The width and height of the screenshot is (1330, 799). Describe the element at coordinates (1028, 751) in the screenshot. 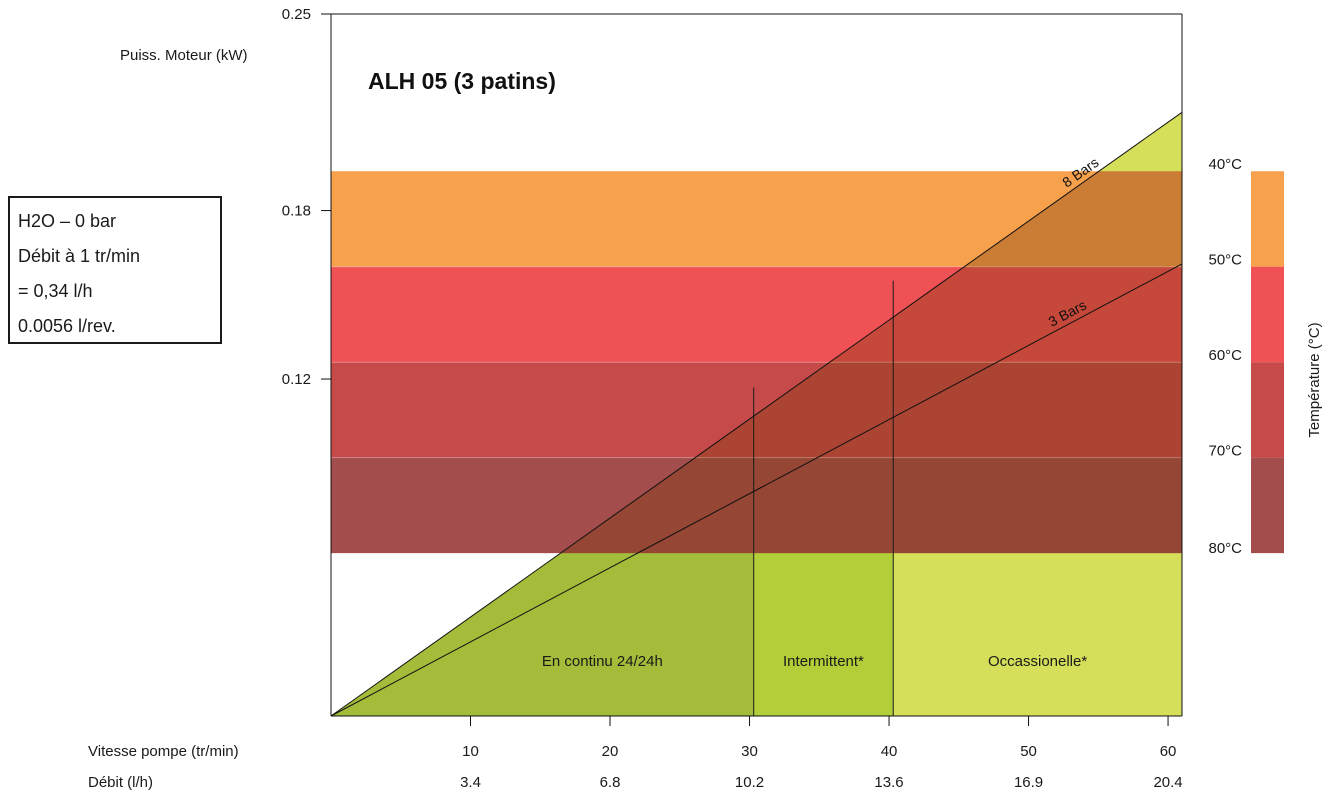

I see `x-tick-label-speed-4: 50` at that location.